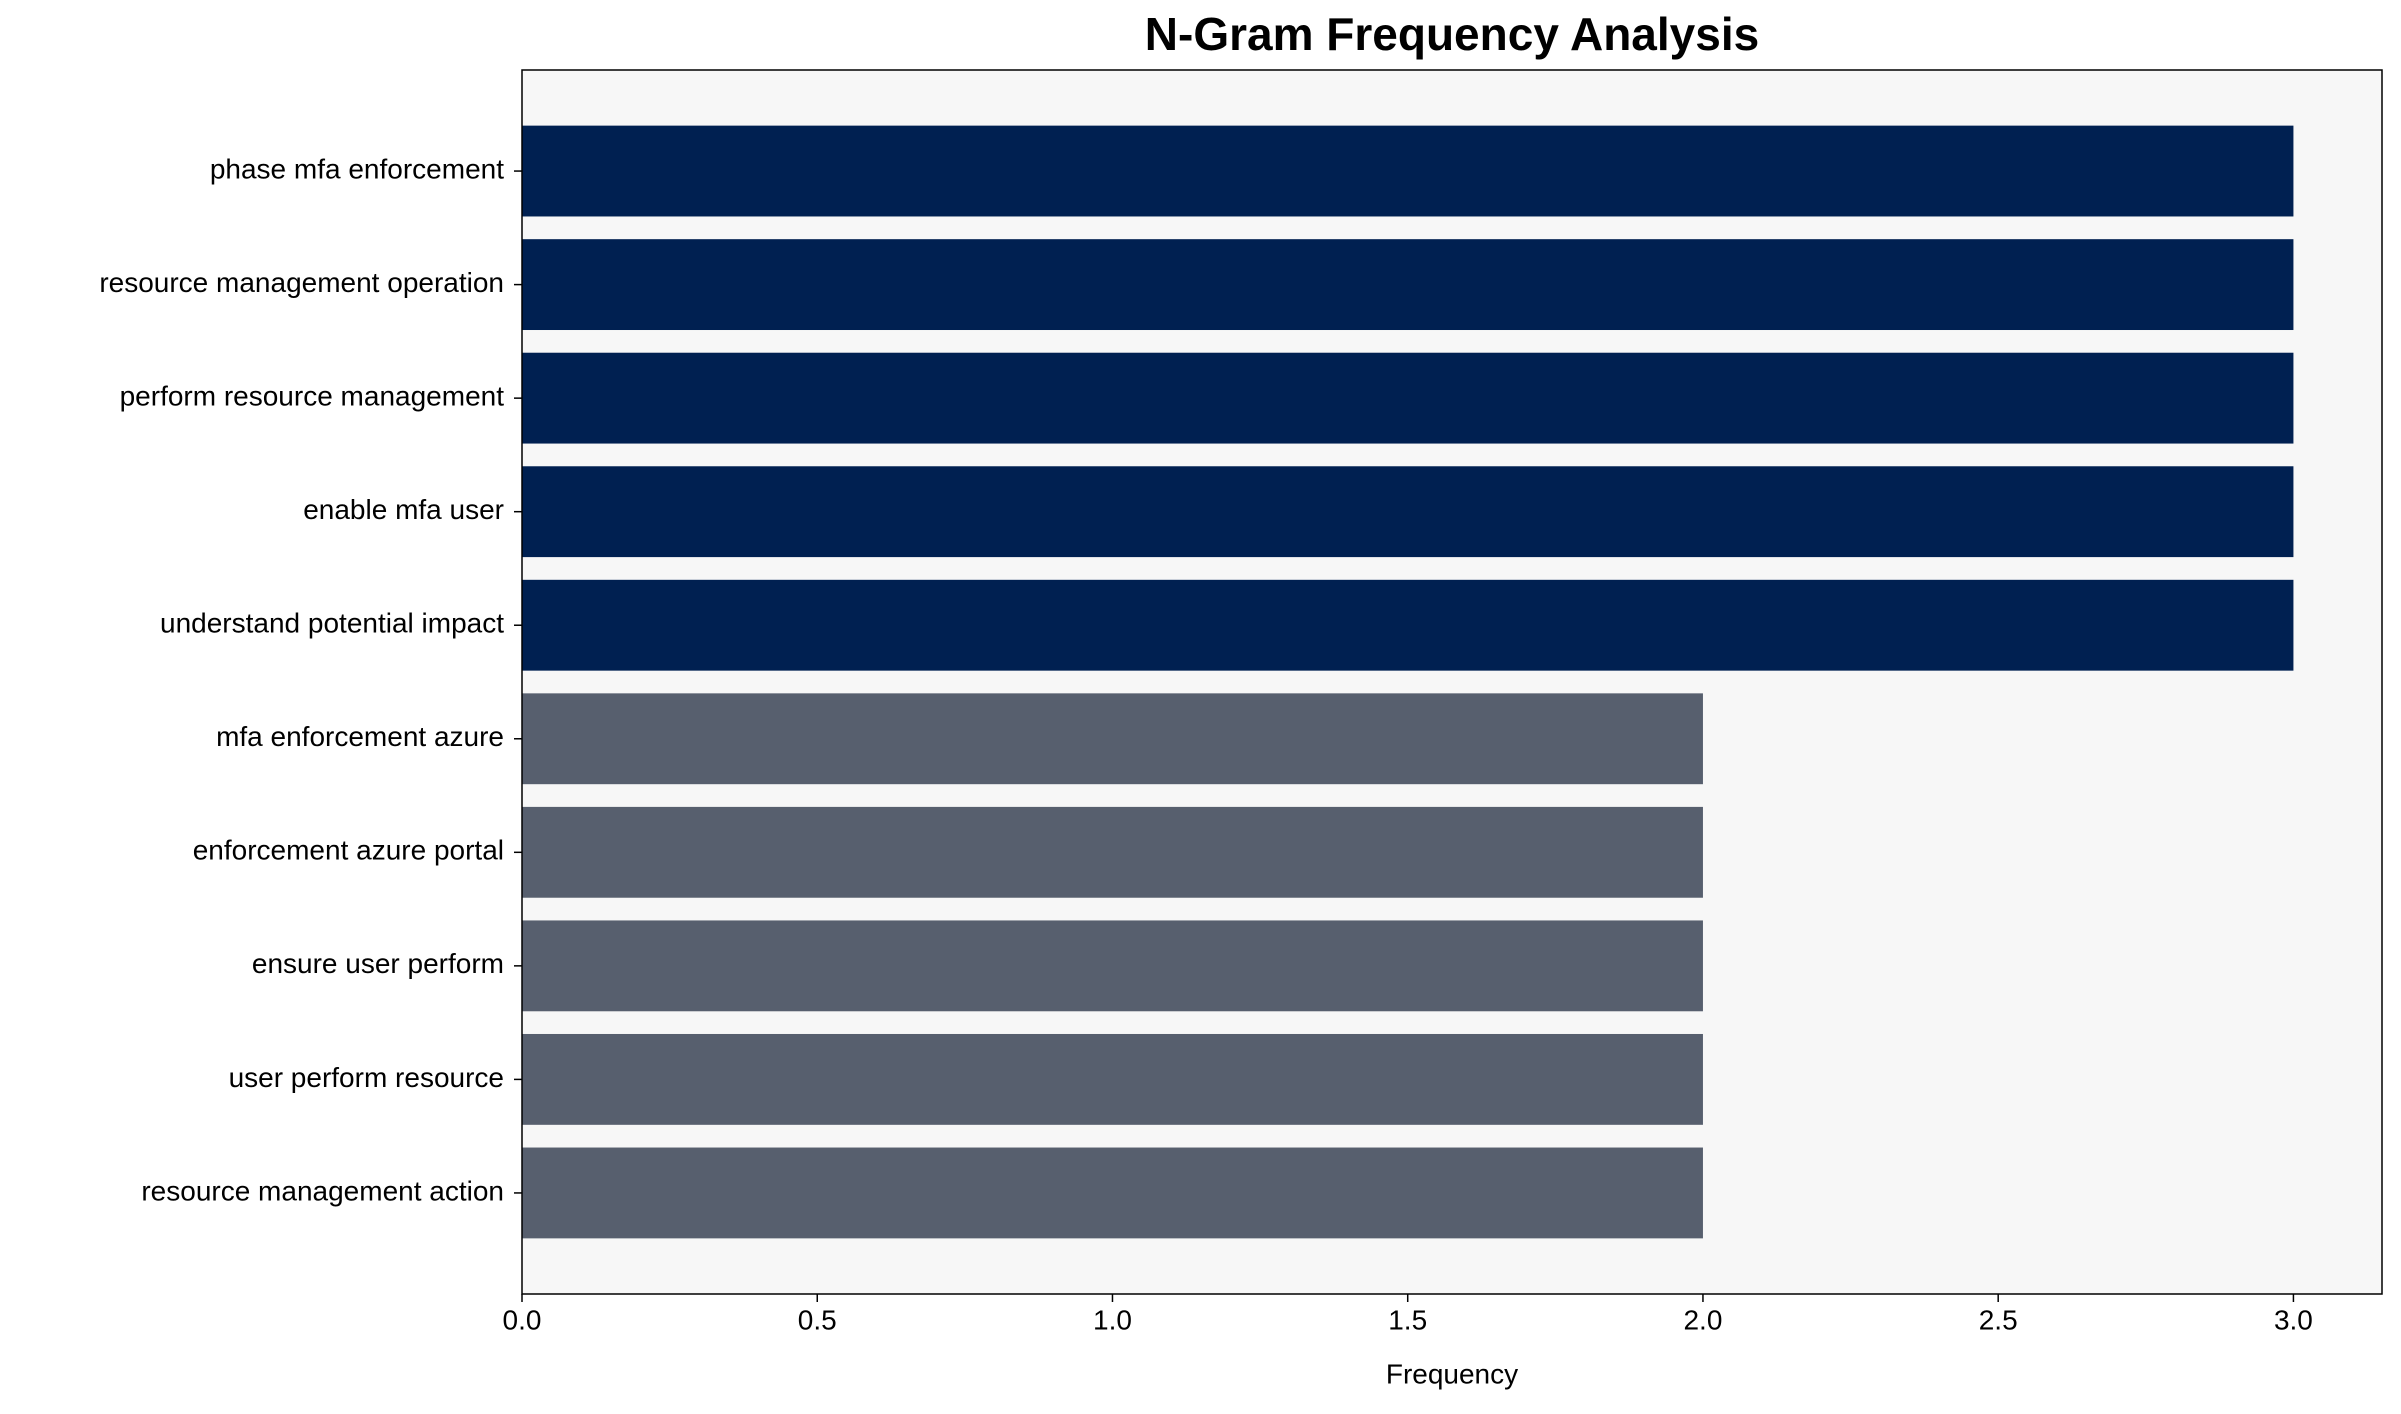 Image resolution: width=2401 pixels, height=1414 pixels. What do you see at coordinates (312, 396) in the screenshot?
I see `y-tick-label: perform resource management` at bounding box center [312, 396].